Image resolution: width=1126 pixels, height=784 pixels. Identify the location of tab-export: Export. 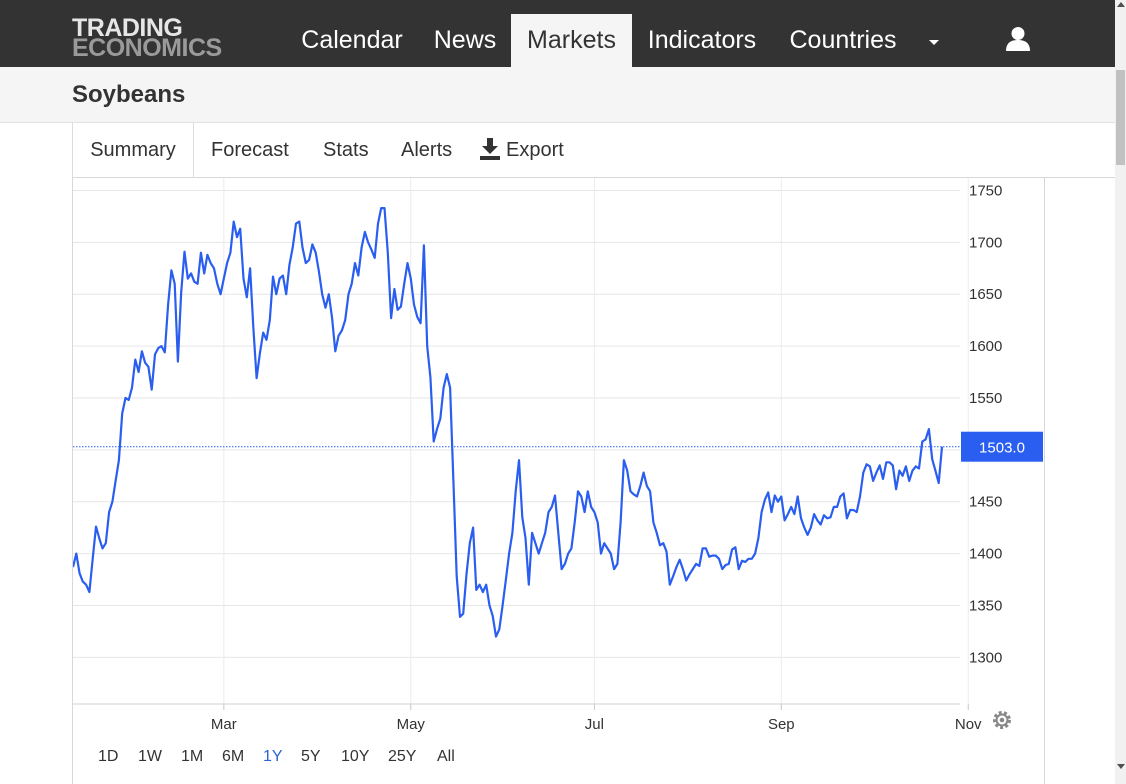
(535, 150).